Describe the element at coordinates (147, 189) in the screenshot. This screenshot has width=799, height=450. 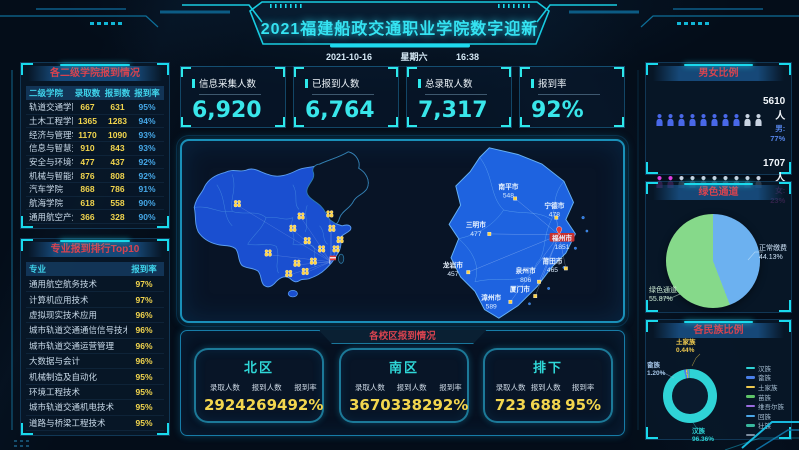
I see `college-row-cell: 91%` at that location.